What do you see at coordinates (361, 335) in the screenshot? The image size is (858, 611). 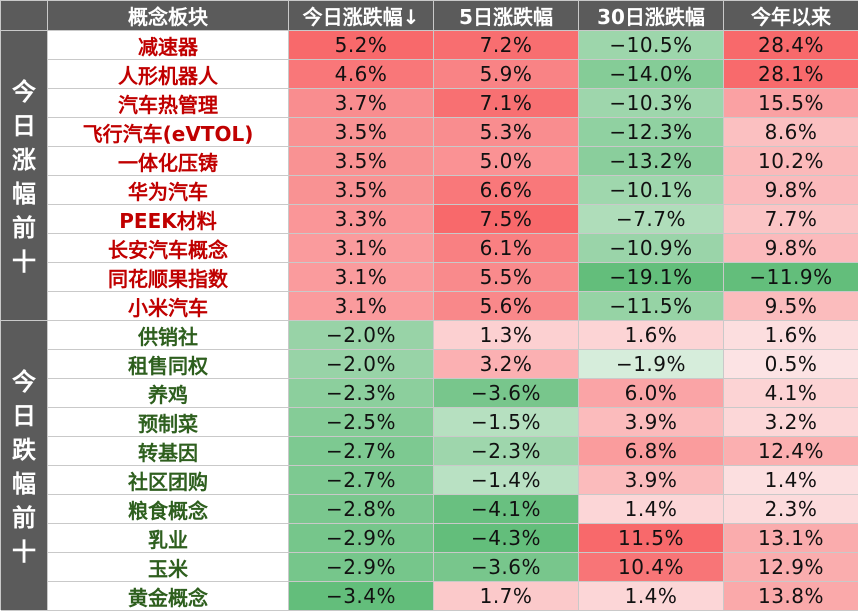 I see `today-change-cell: −2.0%` at bounding box center [361, 335].